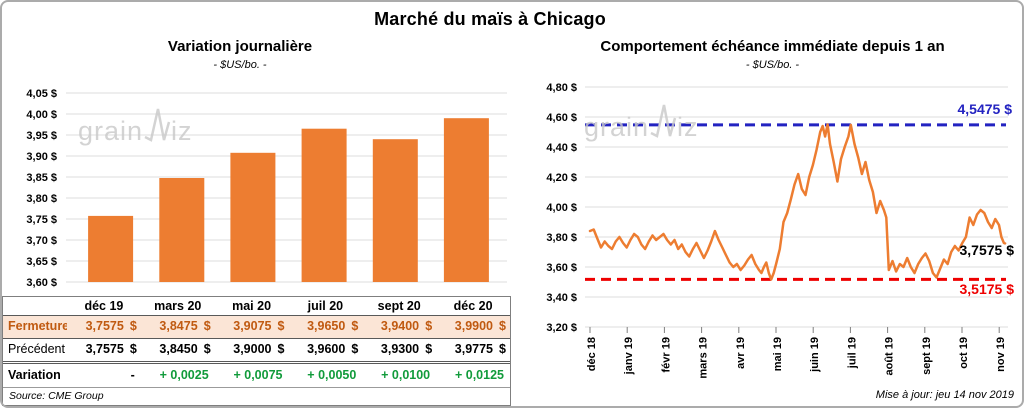  Describe the element at coordinates (37, 326) in the screenshot. I see `row-label: Fermeture` at that location.